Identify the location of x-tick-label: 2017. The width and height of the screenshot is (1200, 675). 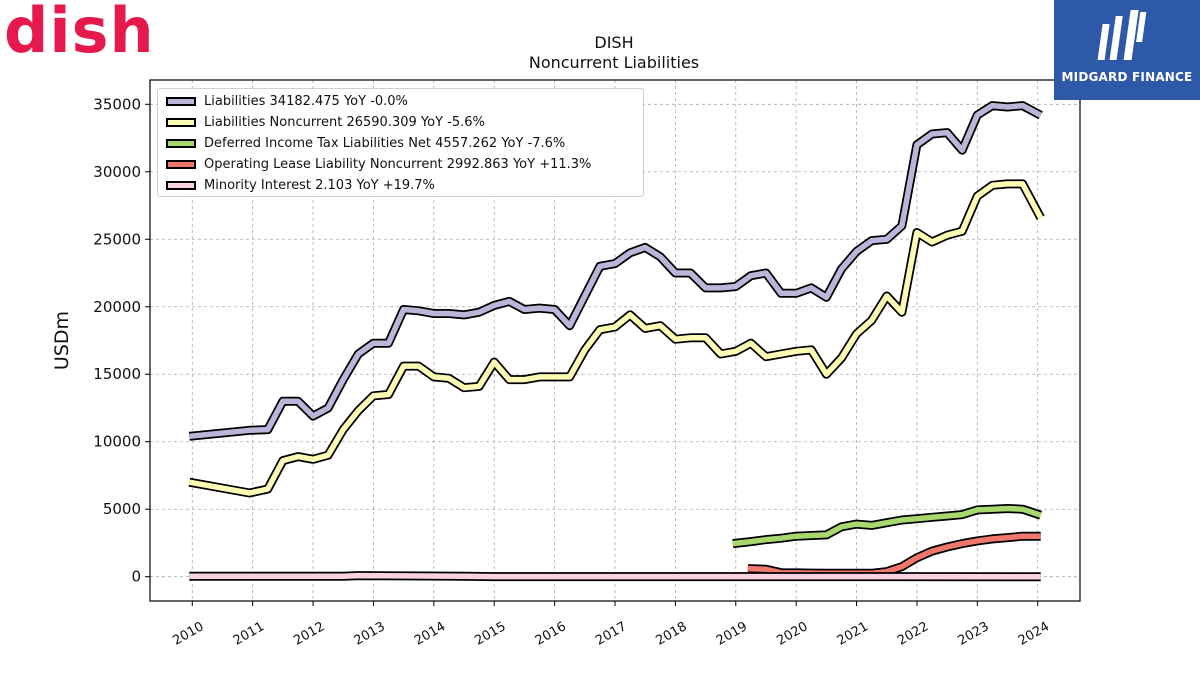
(611, 634).